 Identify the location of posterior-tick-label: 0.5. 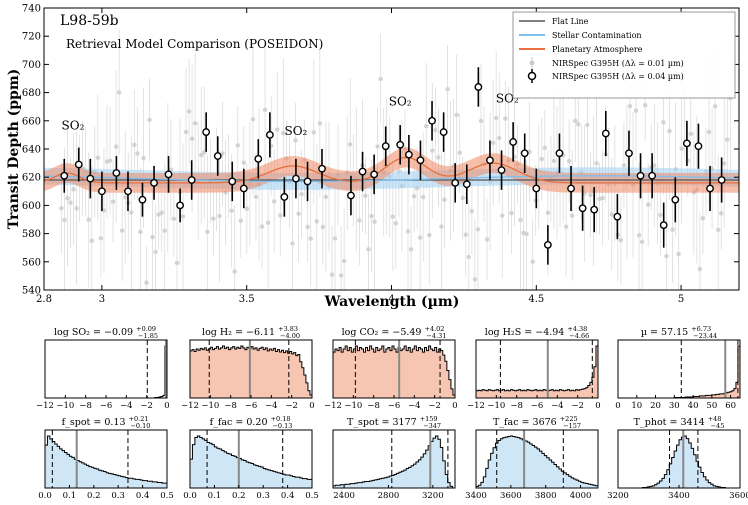
(312, 496).